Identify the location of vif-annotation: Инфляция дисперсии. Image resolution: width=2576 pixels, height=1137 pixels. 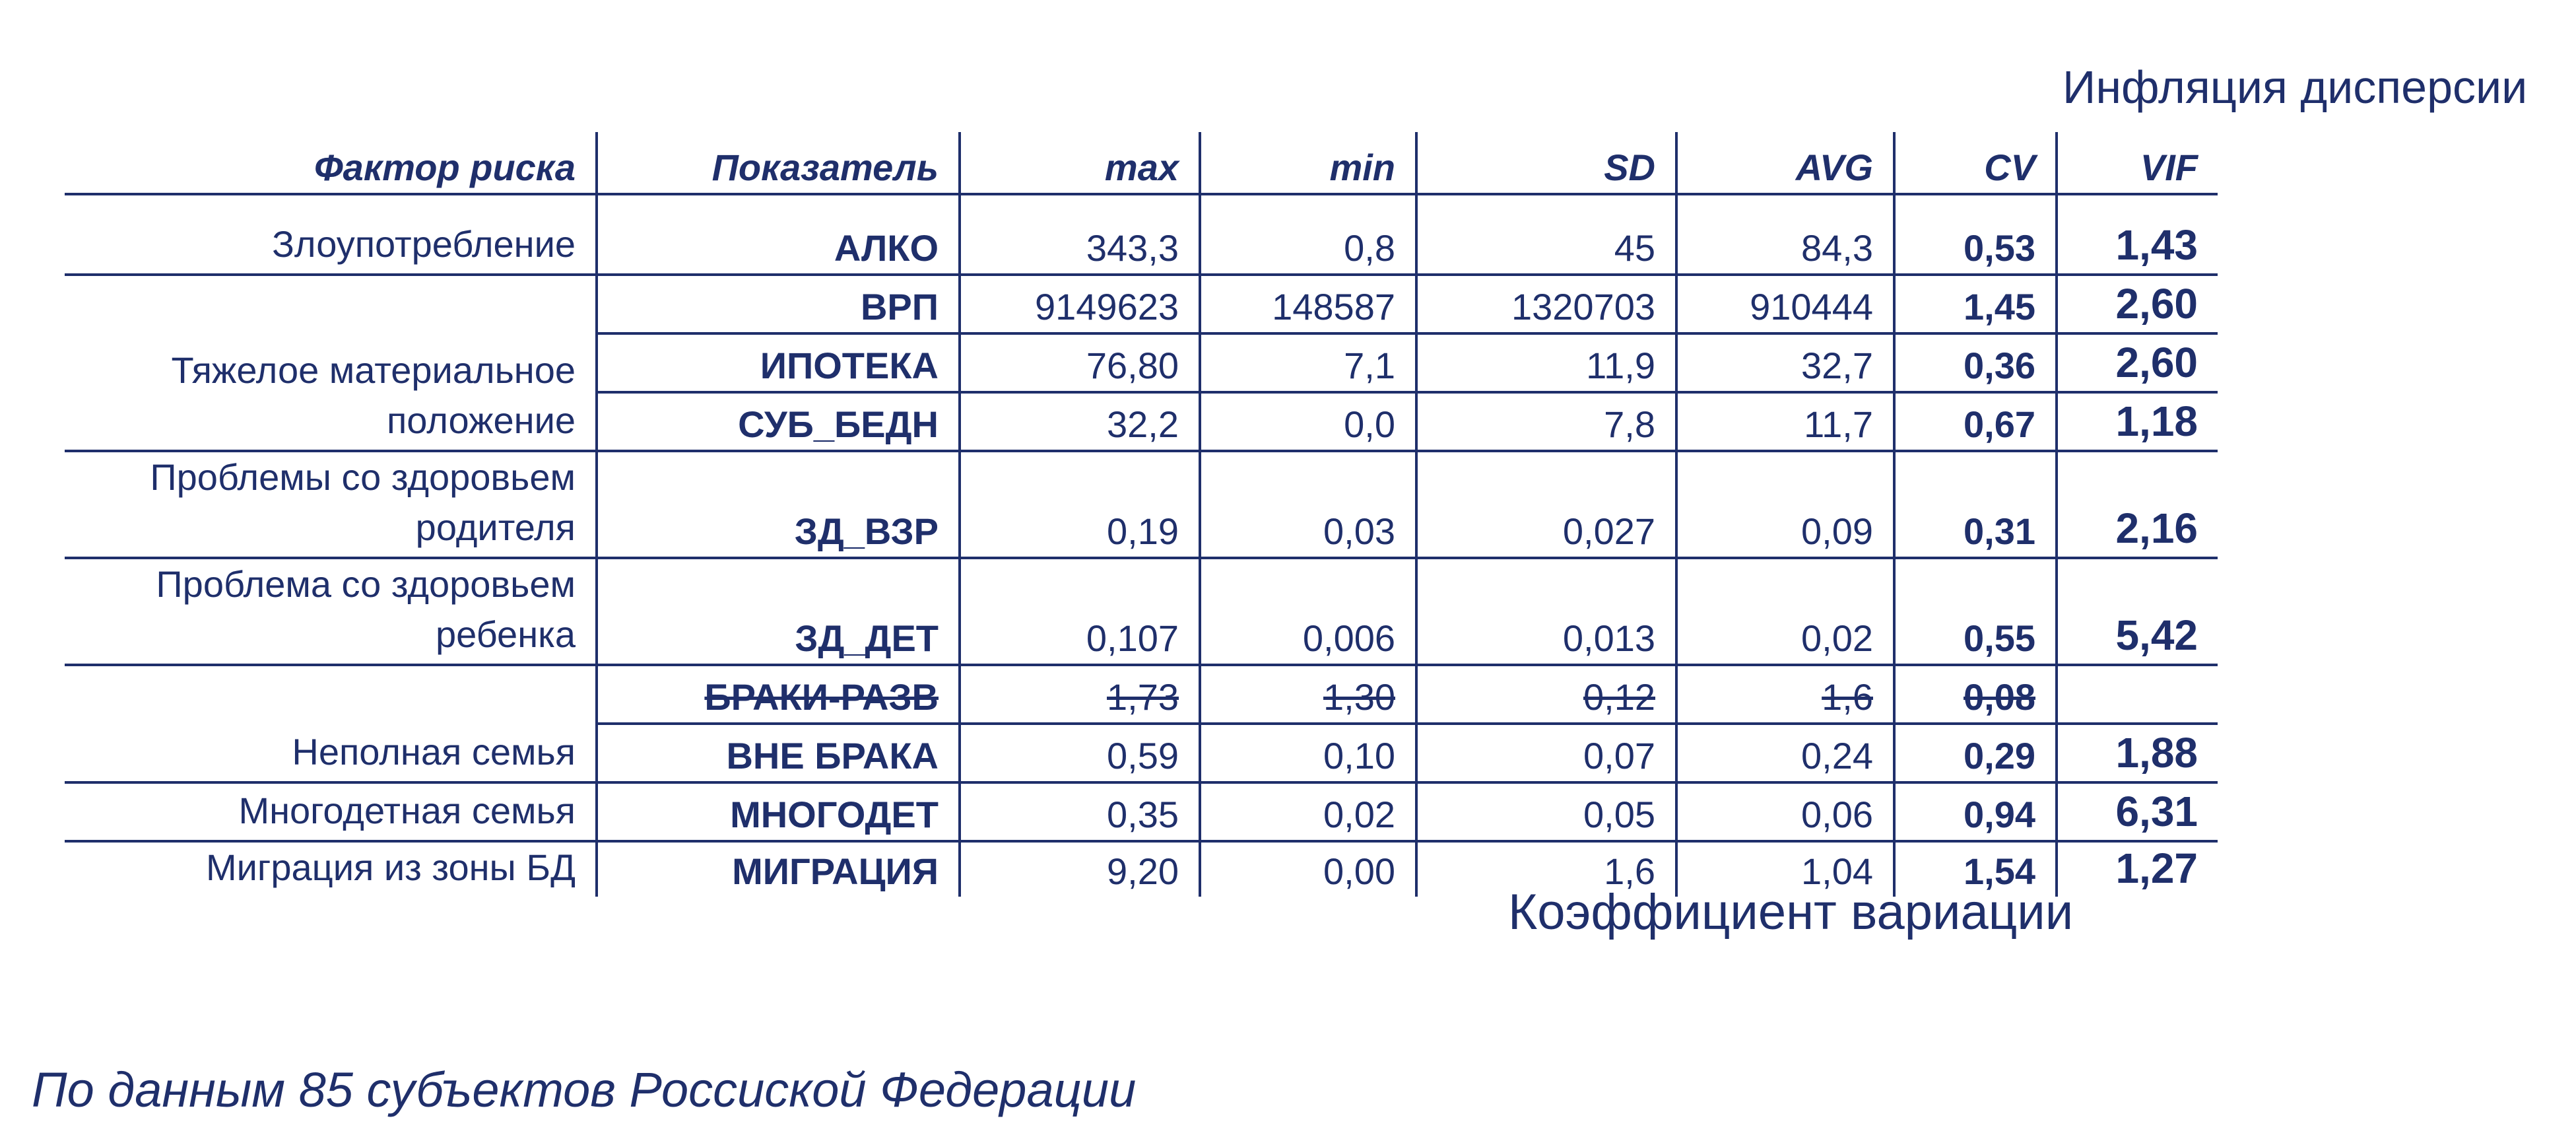
(2295, 87).